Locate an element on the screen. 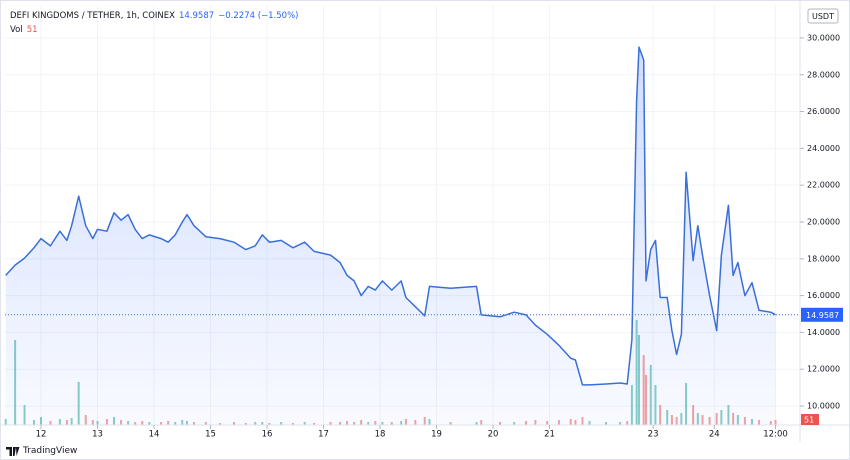 This screenshot has width=850, height=460. x-tick-label: 21 is located at coordinates (549, 435).